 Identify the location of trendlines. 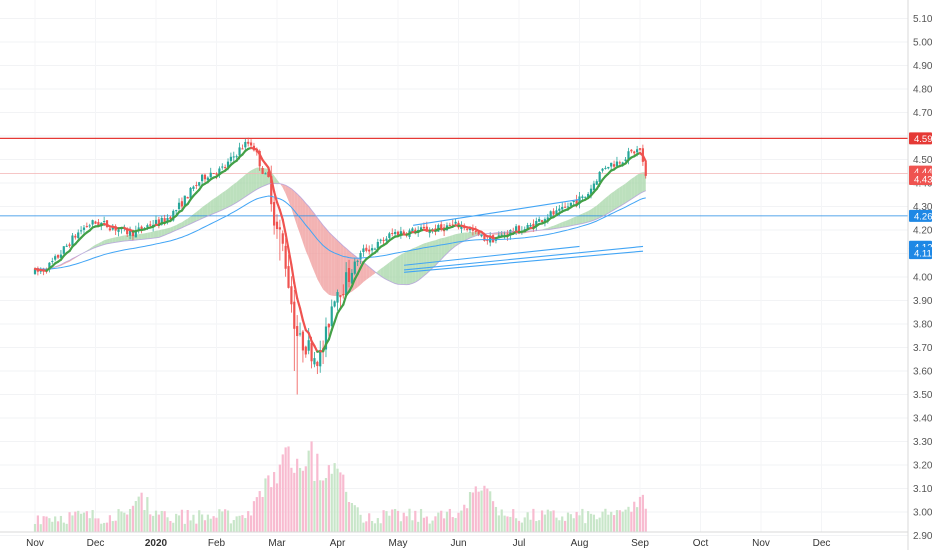
(523, 235).